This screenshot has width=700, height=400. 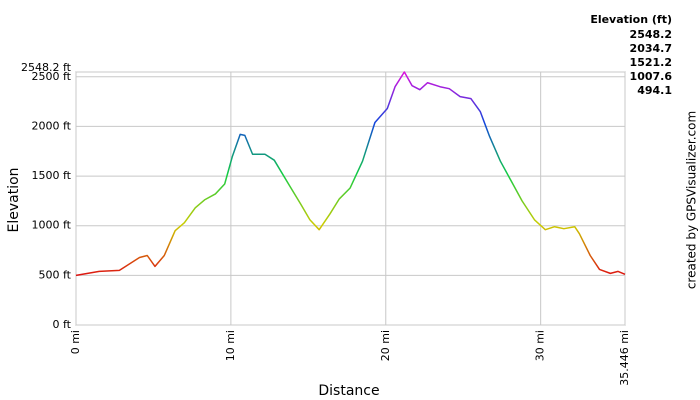 I want to click on legend-value: 1007.6, so click(x=651, y=76).